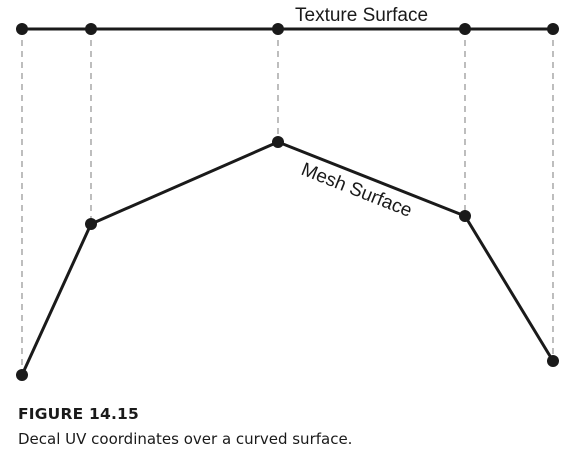  I want to click on texture-surface-label: Texture Surface, so click(361, 15).